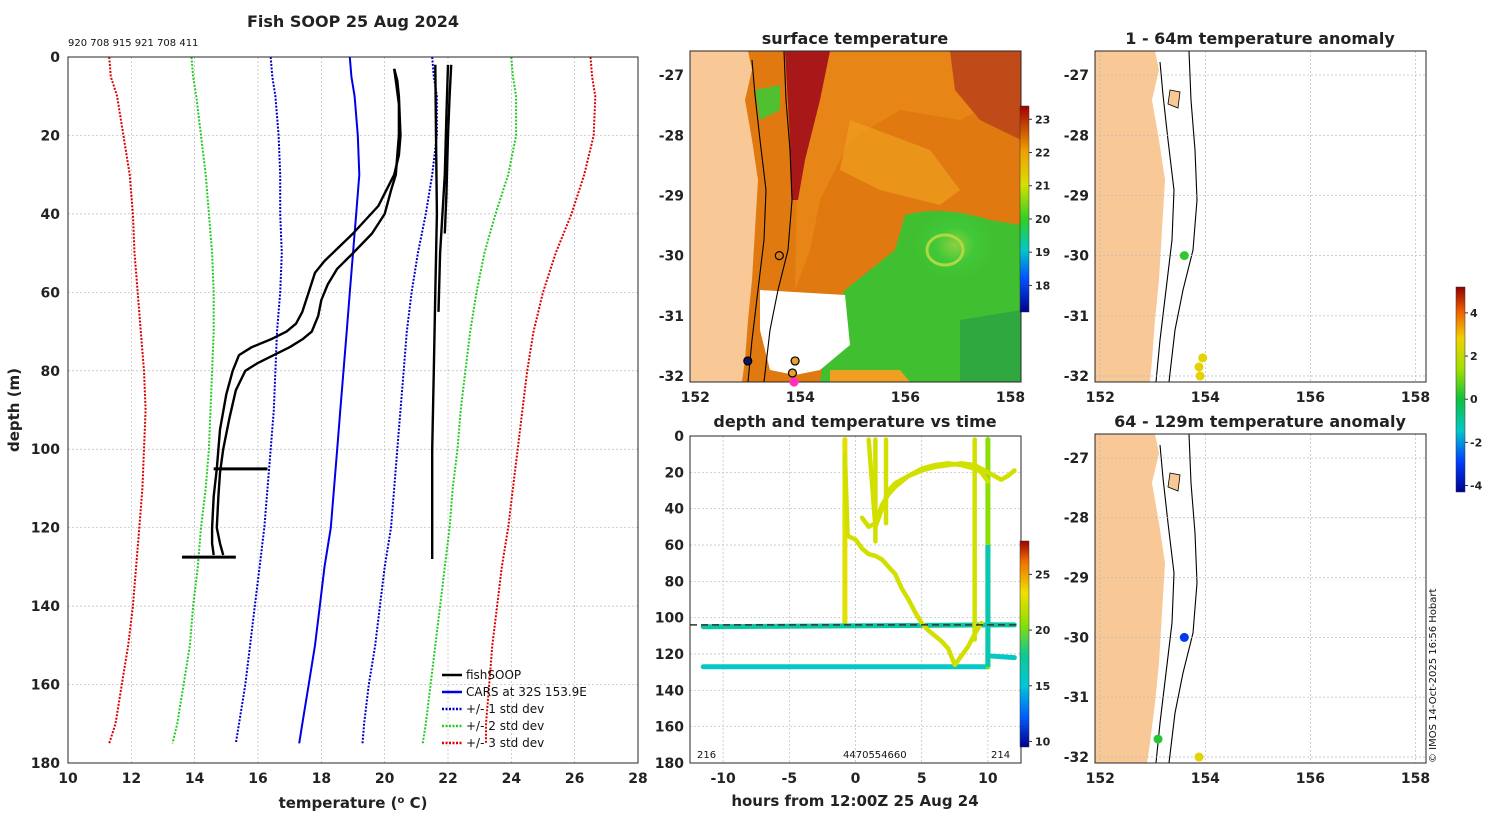  I want to click on profile-xlabel: temperature (o C), so click(353, 803).